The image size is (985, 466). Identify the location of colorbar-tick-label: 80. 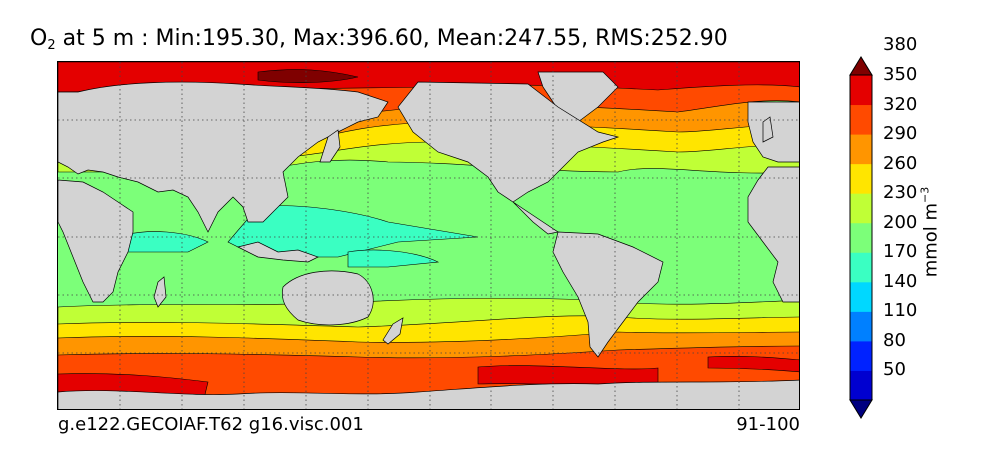
(894, 340).